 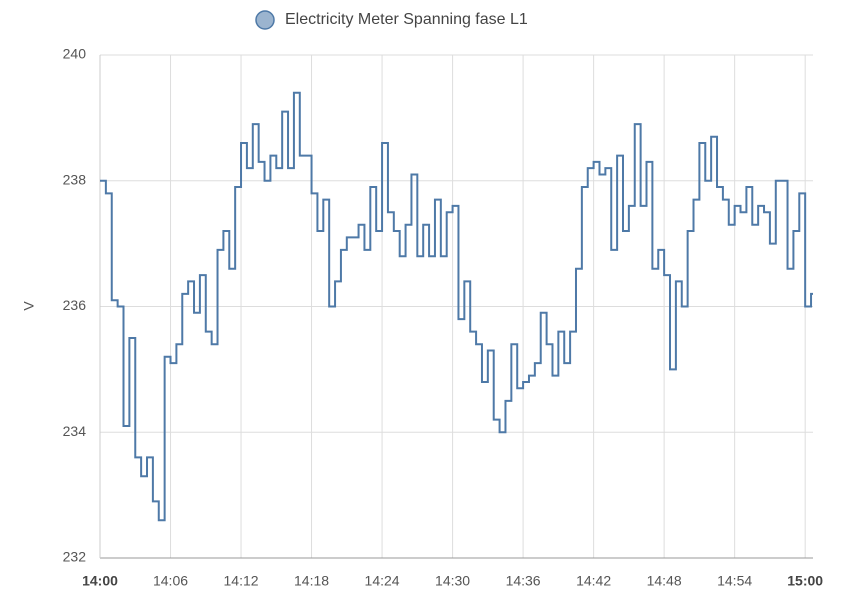 I want to click on x-tick-label: 14:48, so click(x=664, y=581).